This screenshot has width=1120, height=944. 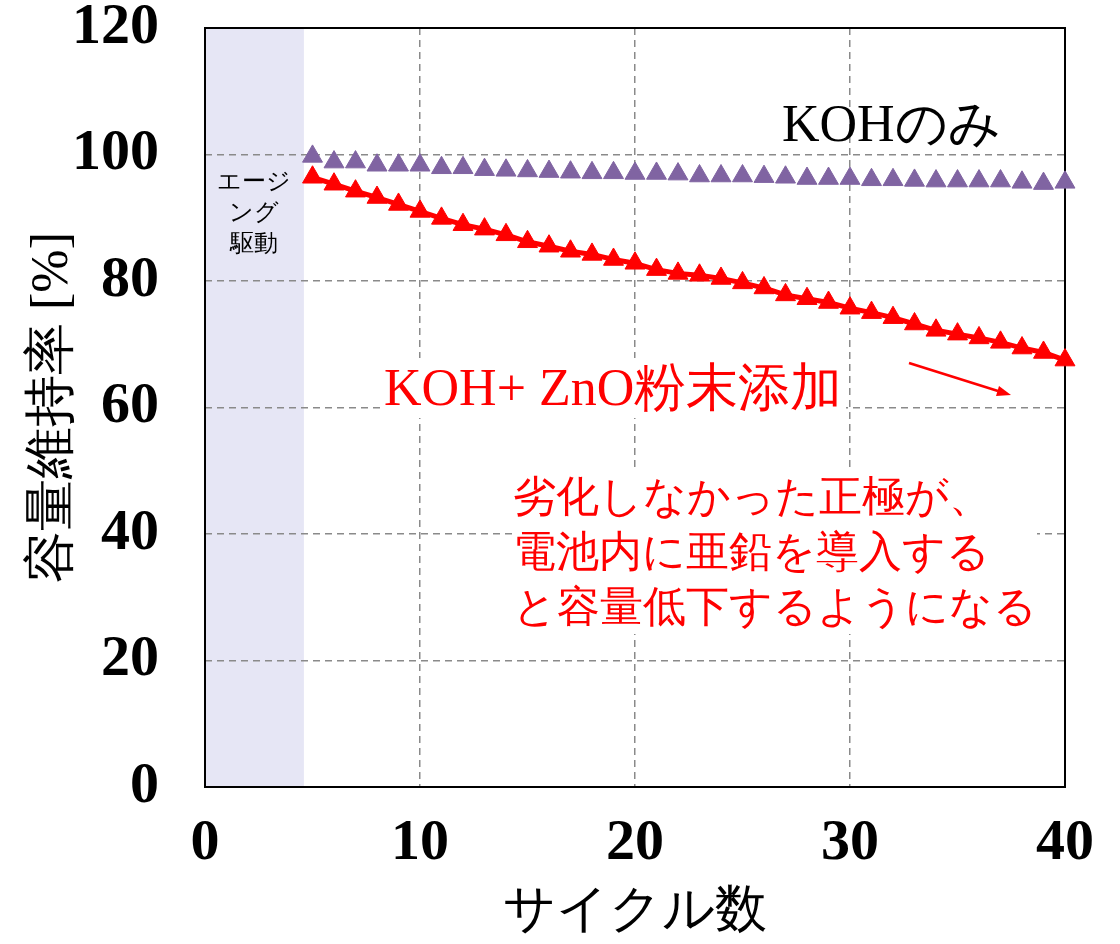 What do you see at coordinates (635, 839) in the screenshot?
I see `x-tick-label: 20` at bounding box center [635, 839].